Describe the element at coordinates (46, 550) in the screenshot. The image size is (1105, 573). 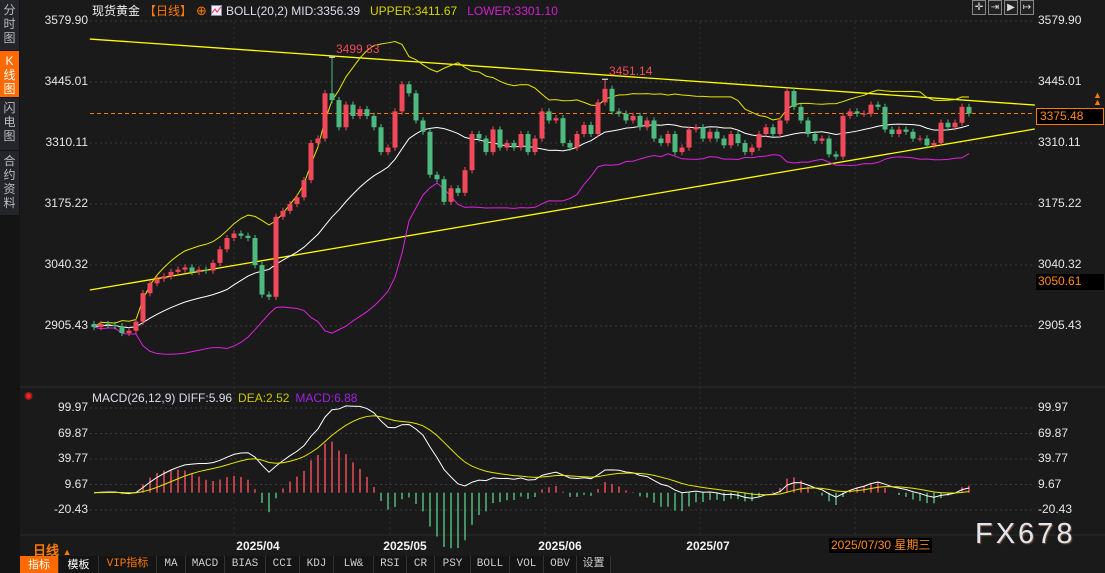
I see `period-selector-label: 日线` at that location.